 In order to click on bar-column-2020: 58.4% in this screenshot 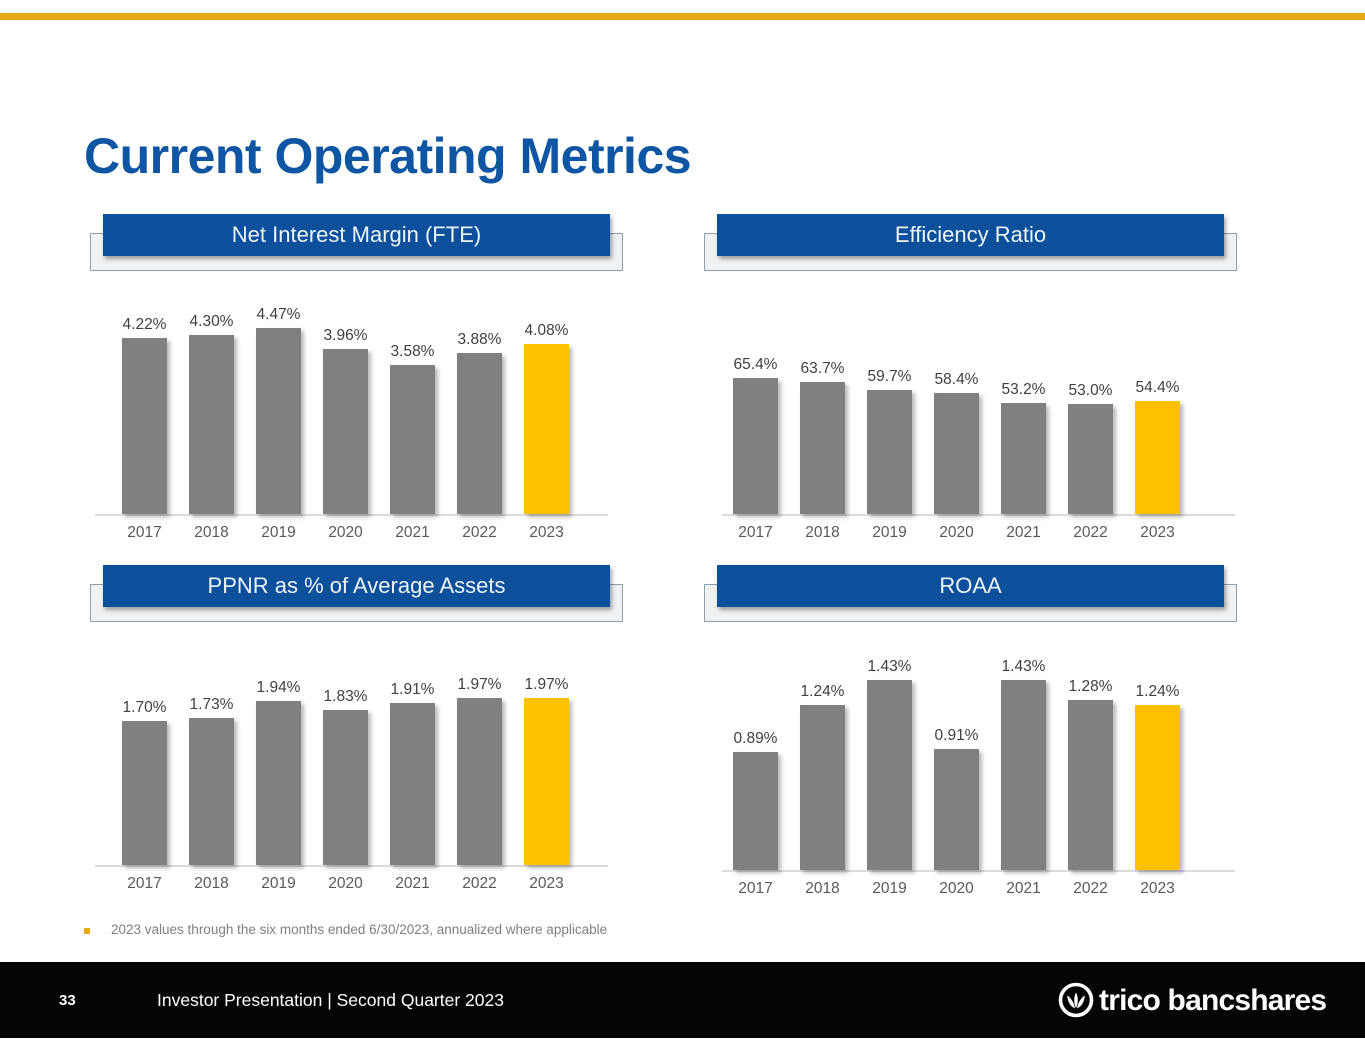, I will do `click(956, 442)`.